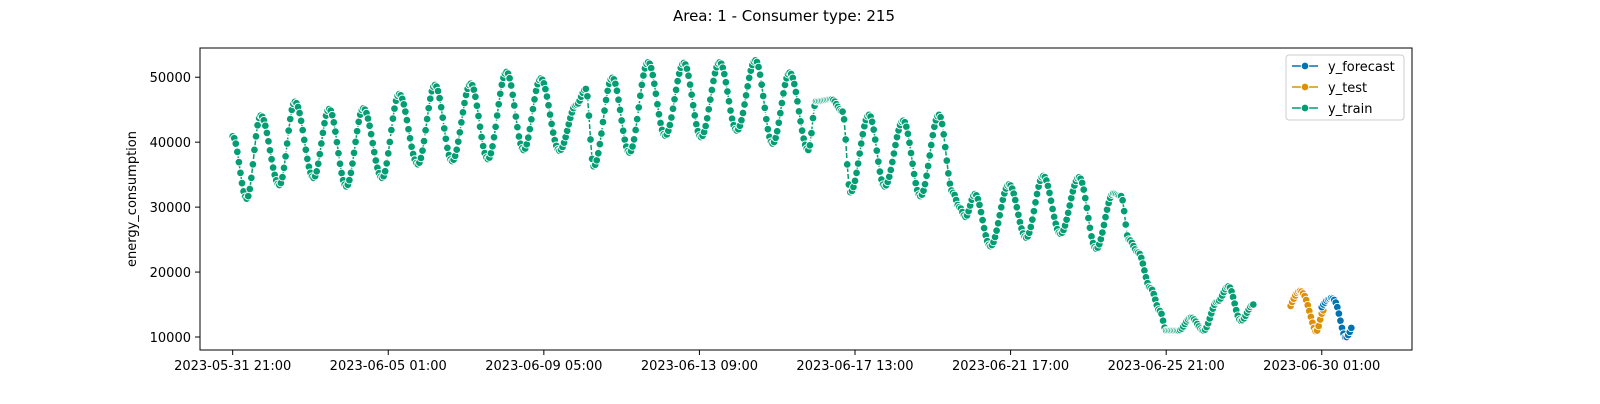 Image resolution: width=1600 pixels, height=404 pixels. Describe the element at coordinates (170, 338) in the screenshot. I see `y-tick-label: 10000` at that location.